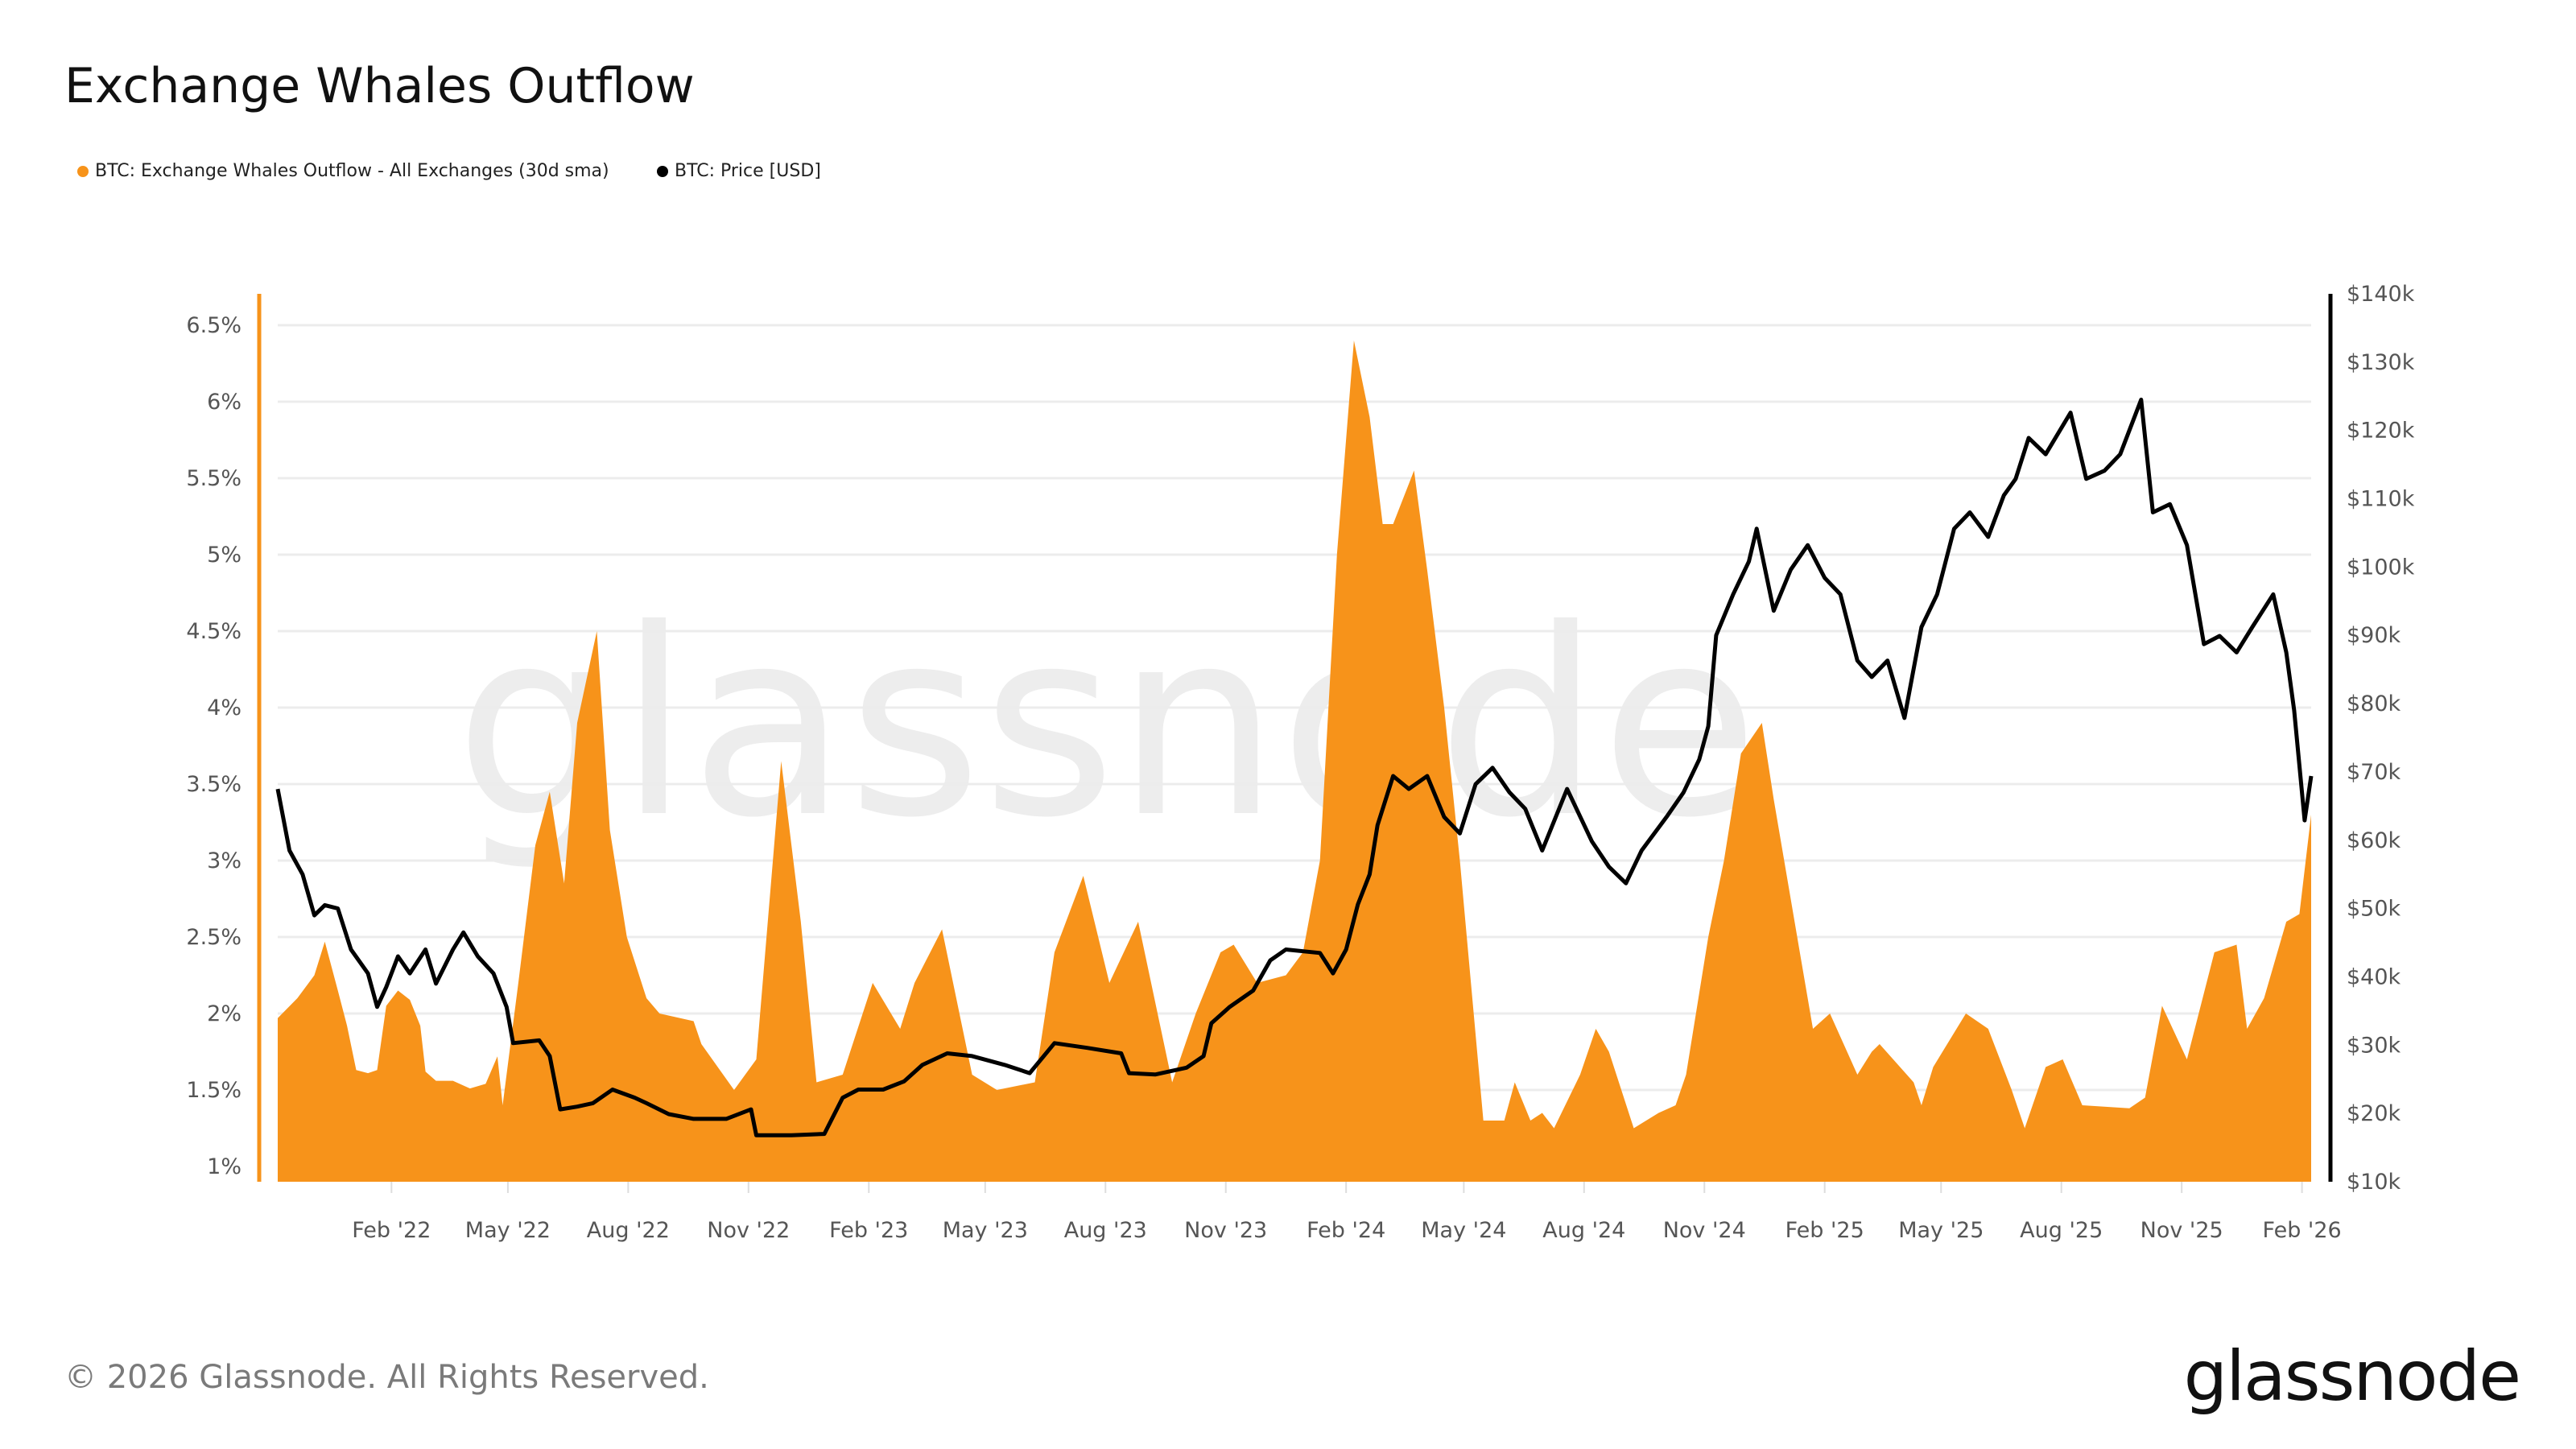 This screenshot has height=1449, width=2576. Describe the element at coordinates (2374, 635) in the screenshot. I see `y-right-tick-label: $90k` at that location.